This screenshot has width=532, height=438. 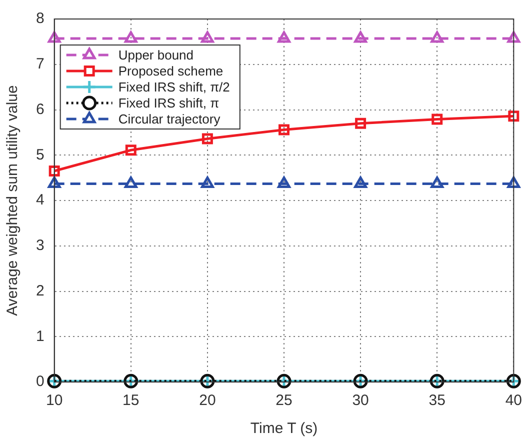 I want to click on legend-label: Upper bound, so click(x=156, y=55).